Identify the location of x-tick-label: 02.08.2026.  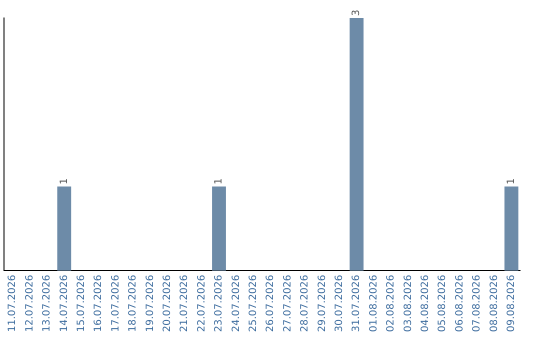
(391, 303).